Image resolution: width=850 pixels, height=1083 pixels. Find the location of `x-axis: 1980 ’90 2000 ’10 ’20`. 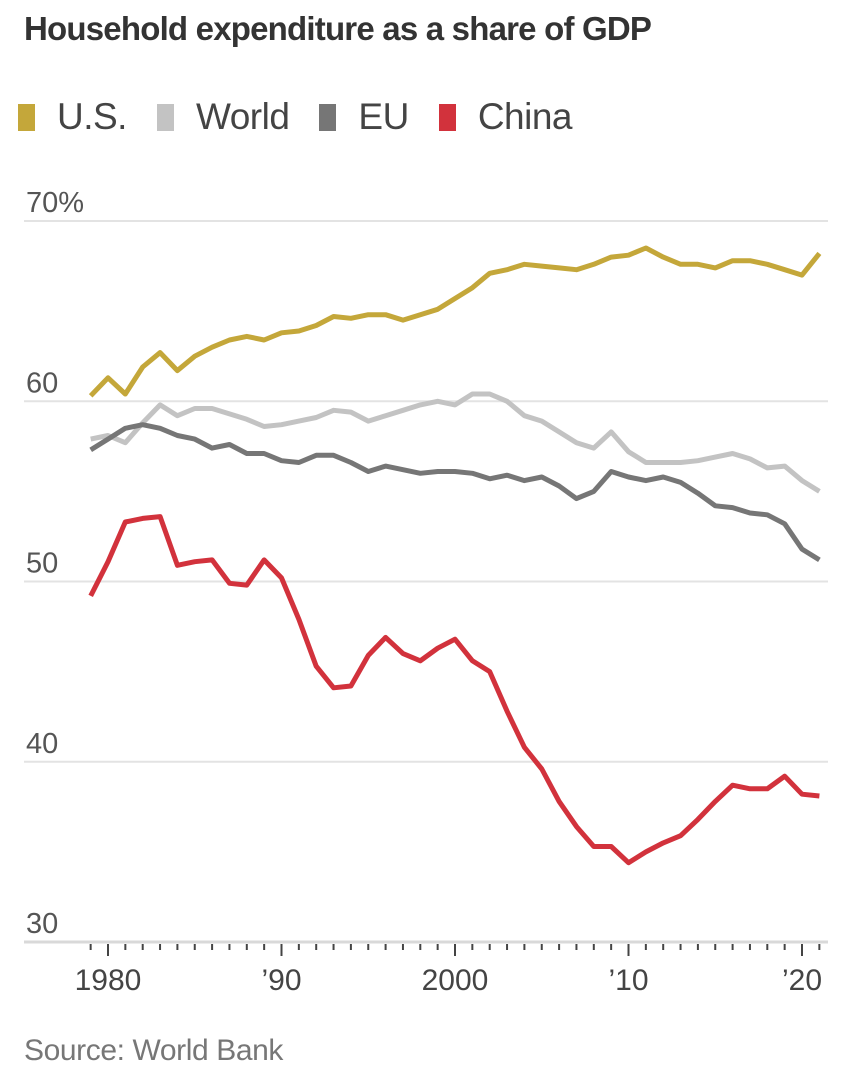

x-axis: 1980 ’90 2000 ’10 ’20 is located at coordinates (448, 970).